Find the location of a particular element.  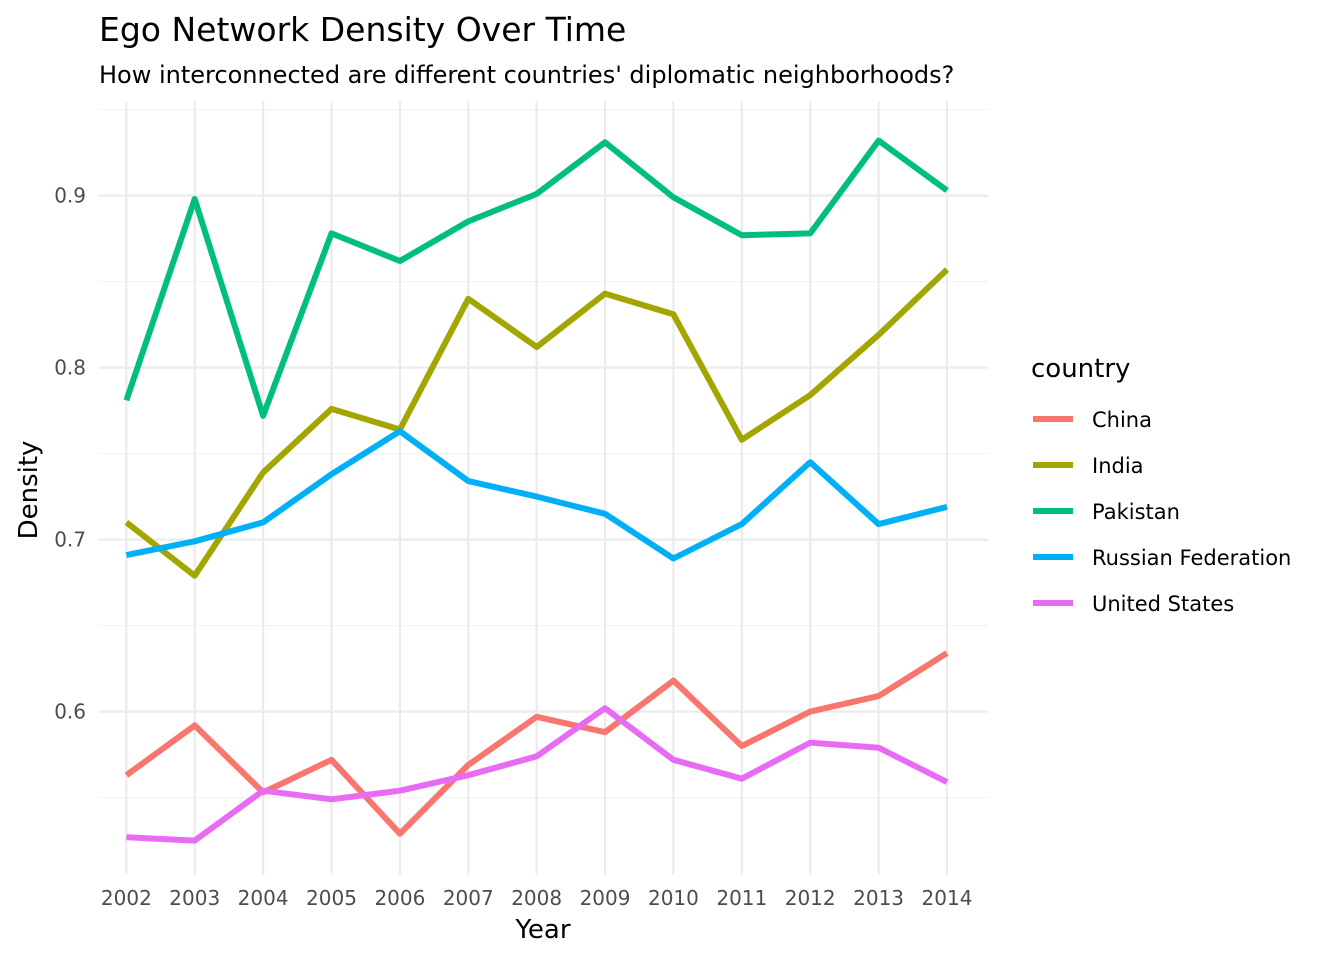

legend-item-russian-federation: Russian Federation is located at coordinates (1162, 558).